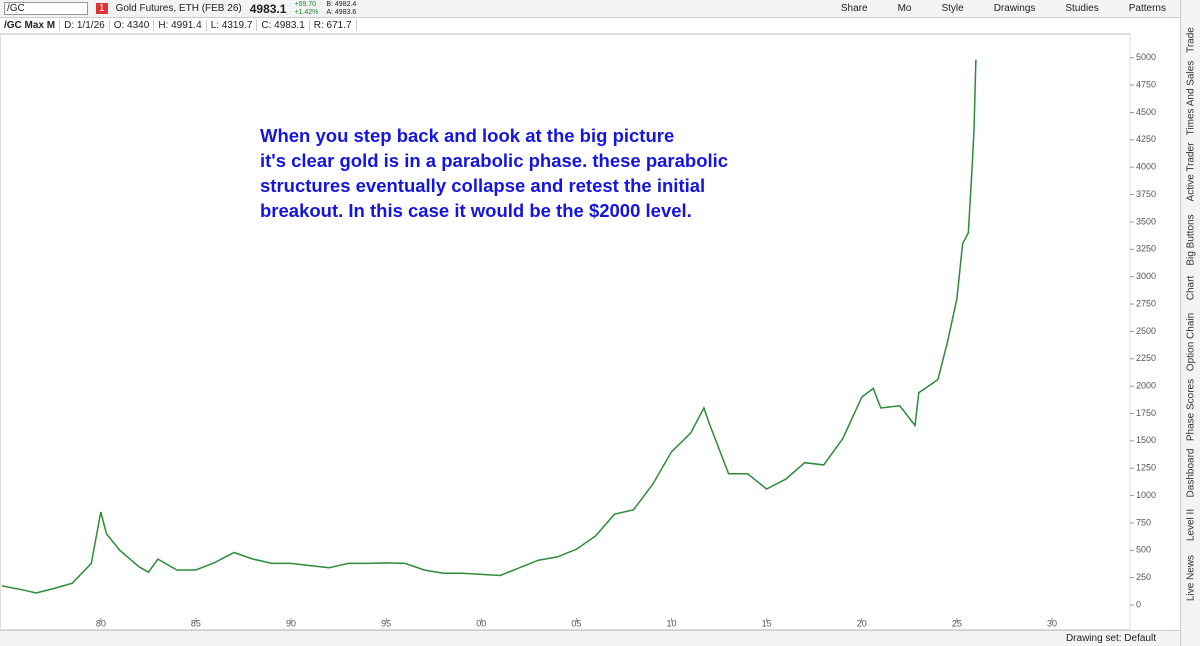 The image size is (1200, 646). What do you see at coordinates (1191, 172) in the screenshot?
I see `side-tab: Active Trader` at bounding box center [1191, 172].